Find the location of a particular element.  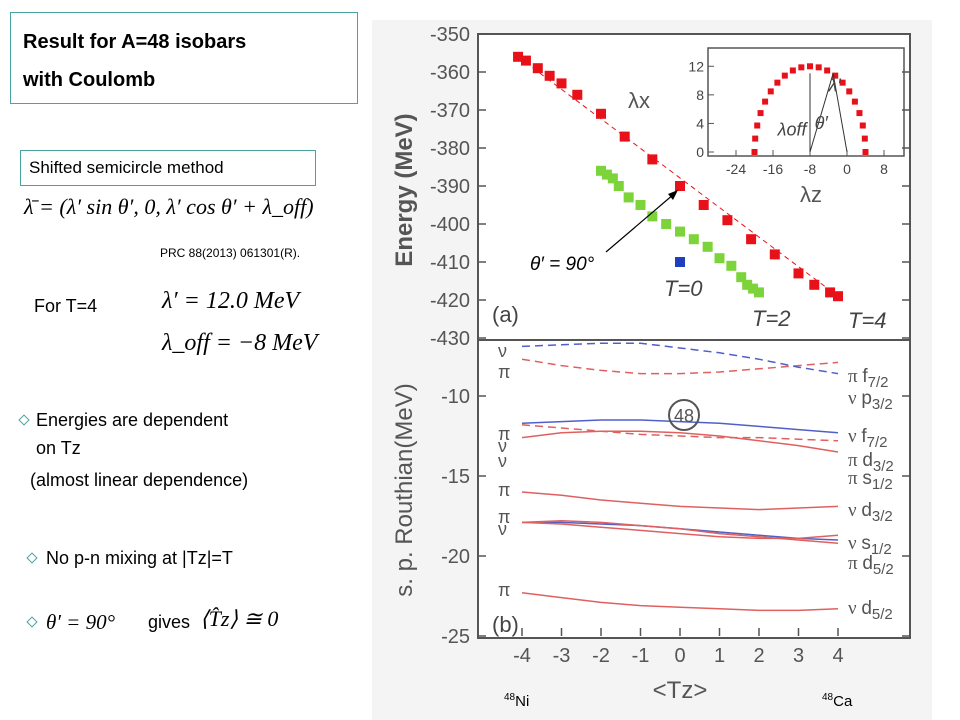

routhian-tick-label: -15 is located at coordinates (455, 477).